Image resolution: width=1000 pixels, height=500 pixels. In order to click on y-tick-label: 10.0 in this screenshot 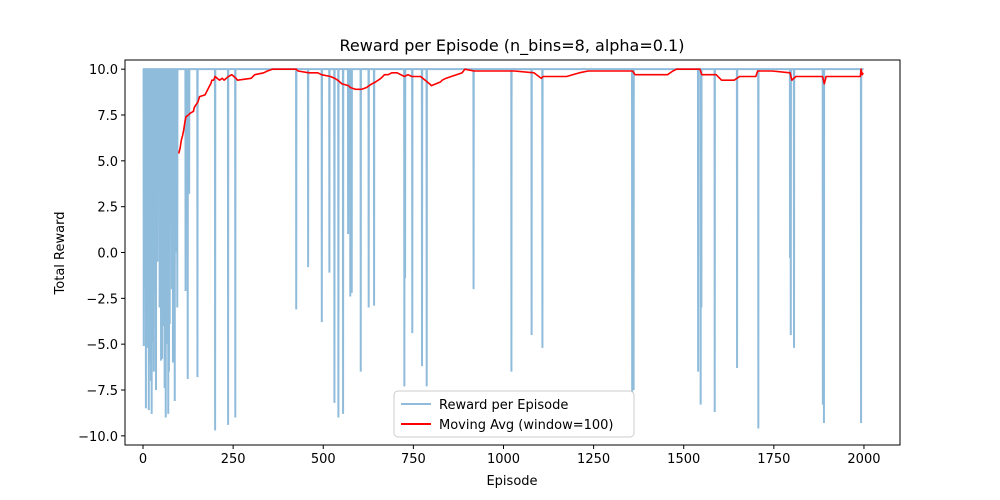, I will do `click(103, 70)`.